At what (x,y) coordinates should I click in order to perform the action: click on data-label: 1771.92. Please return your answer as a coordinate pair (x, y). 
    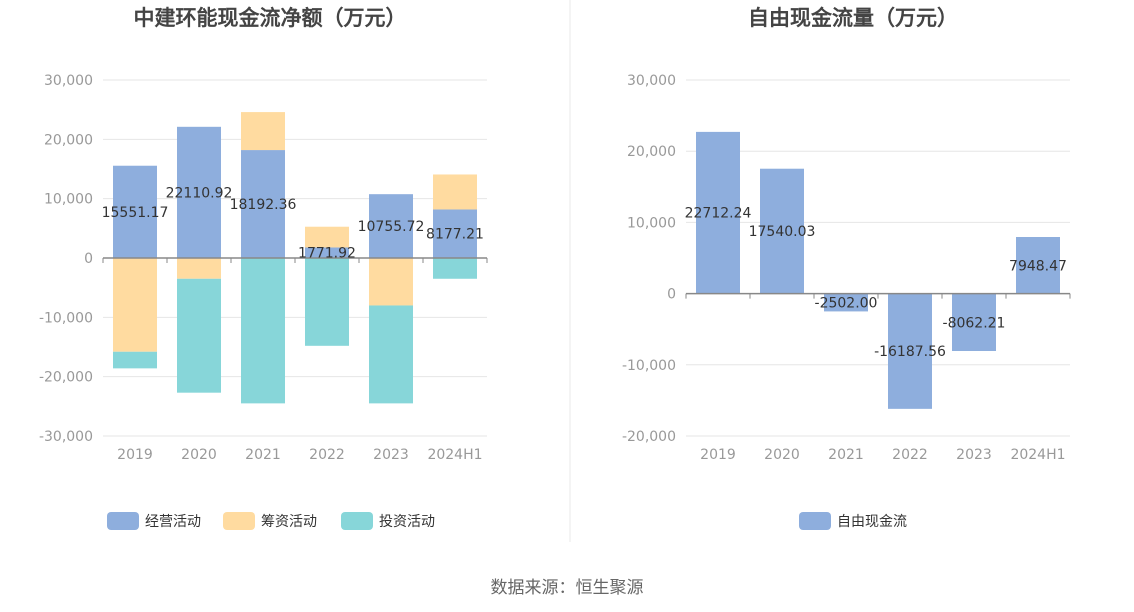
    Looking at the image, I should click on (327, 254).